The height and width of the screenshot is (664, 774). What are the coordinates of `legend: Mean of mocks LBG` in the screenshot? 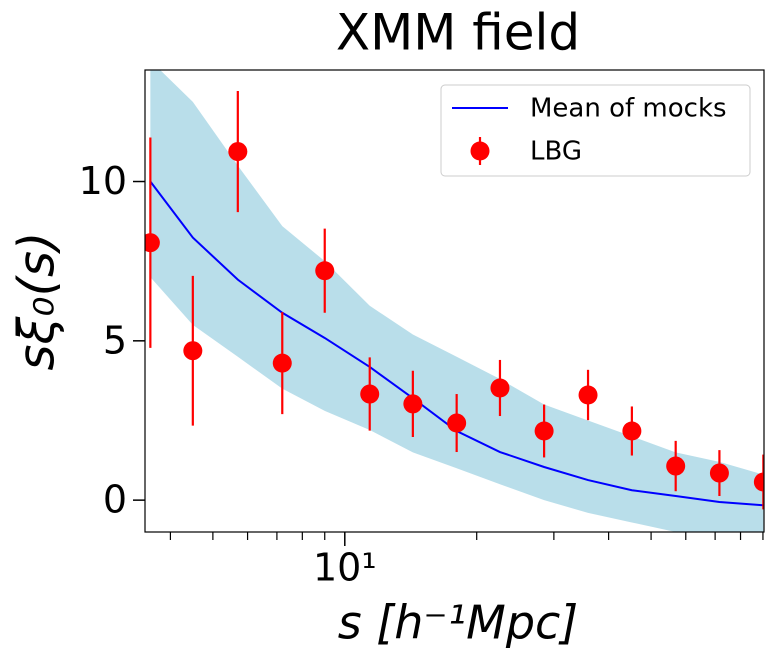 It's located at (595, 130).